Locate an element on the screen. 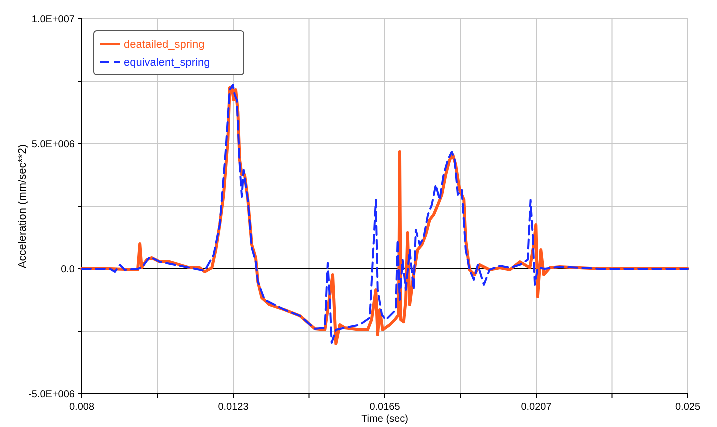 Image resolution: width=717 pixels, height=427 pixels. x-axis-title: Time (sec) is located at coordinates (385, 419).